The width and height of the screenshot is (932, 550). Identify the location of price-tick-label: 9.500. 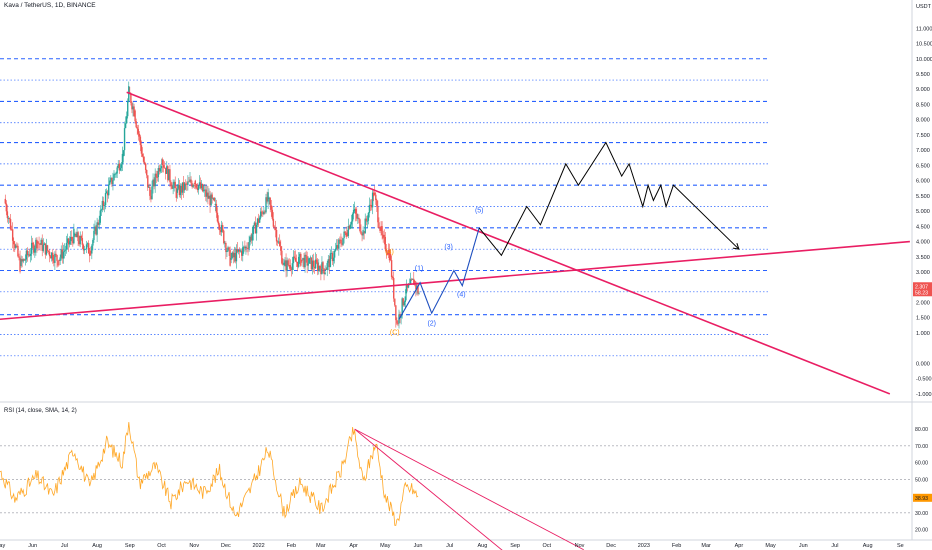
(923, 75).